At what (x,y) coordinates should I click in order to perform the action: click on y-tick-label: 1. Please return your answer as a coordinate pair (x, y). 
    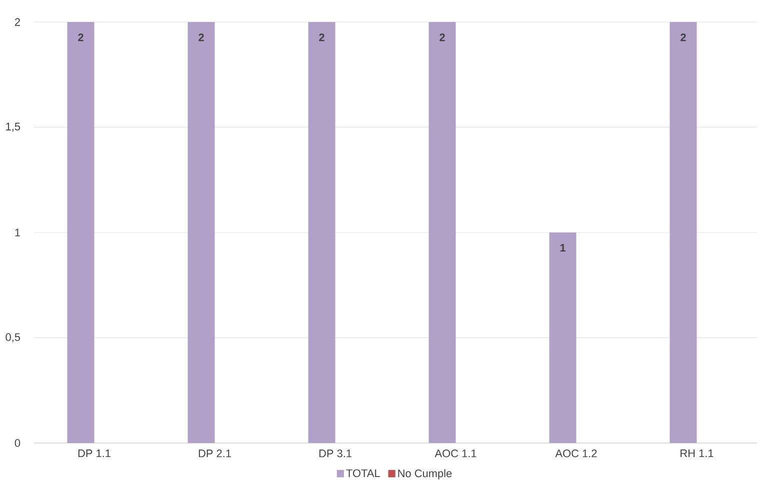
    Looking at the image, I should click on (17, 232).